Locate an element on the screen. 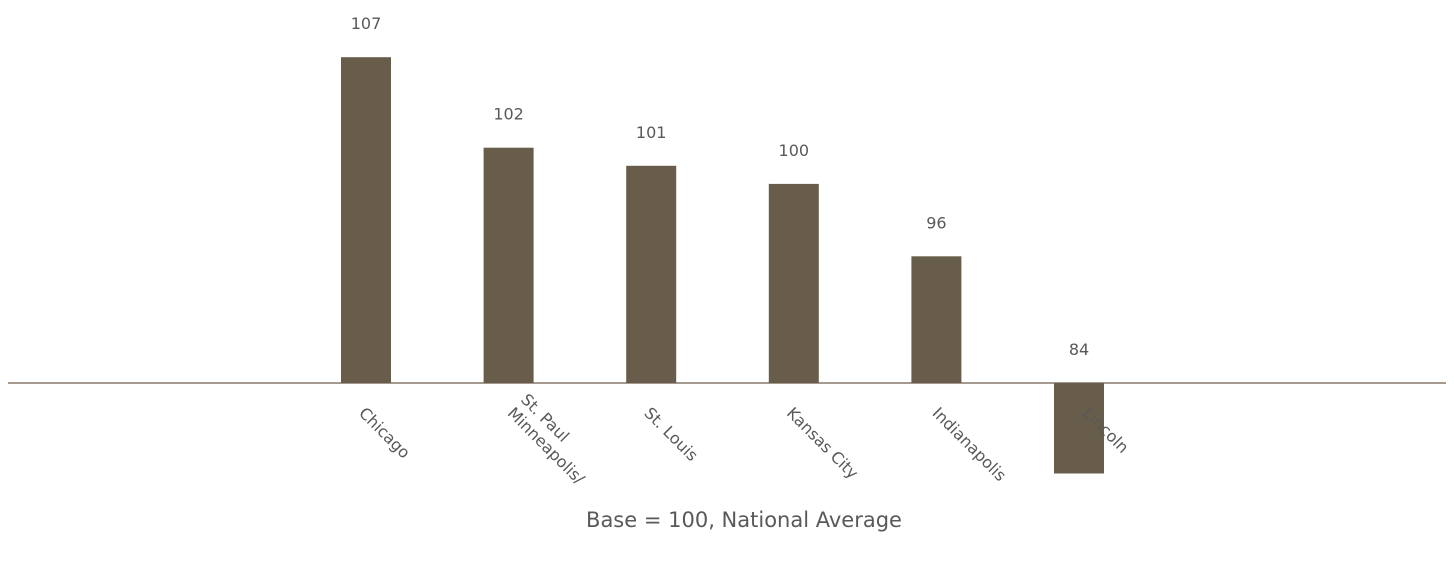 This screenshot has width=1454, height=563. value-label-1: 102 is located at coordinates (508, 114).